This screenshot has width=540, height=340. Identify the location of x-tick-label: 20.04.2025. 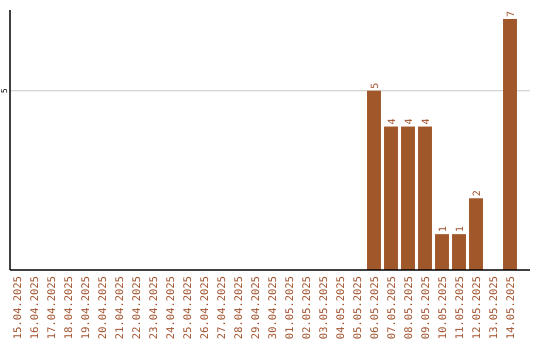
(103, 308).